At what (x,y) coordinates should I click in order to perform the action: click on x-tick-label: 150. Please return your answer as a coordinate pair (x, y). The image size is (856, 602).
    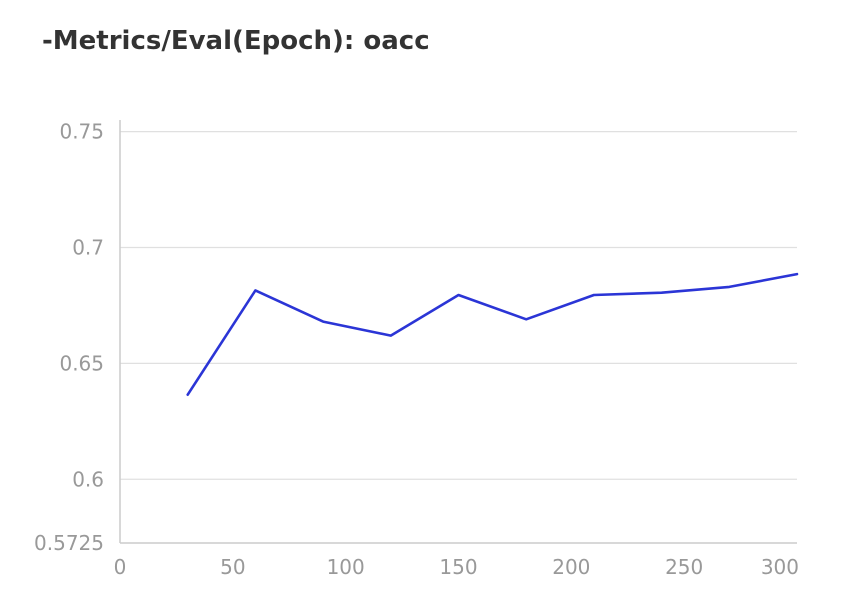
    Looking at the image, I should click on (458, 567).